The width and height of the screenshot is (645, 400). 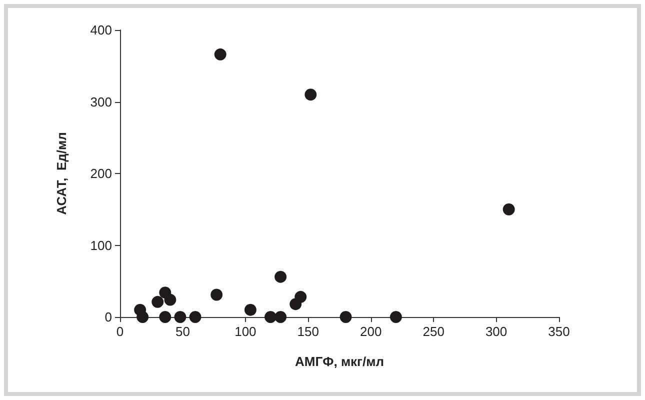 What do you see at coordinates (496, 331) in the screenshot?
I see `x-tick-label: 300` at bounding box center [496, 331].